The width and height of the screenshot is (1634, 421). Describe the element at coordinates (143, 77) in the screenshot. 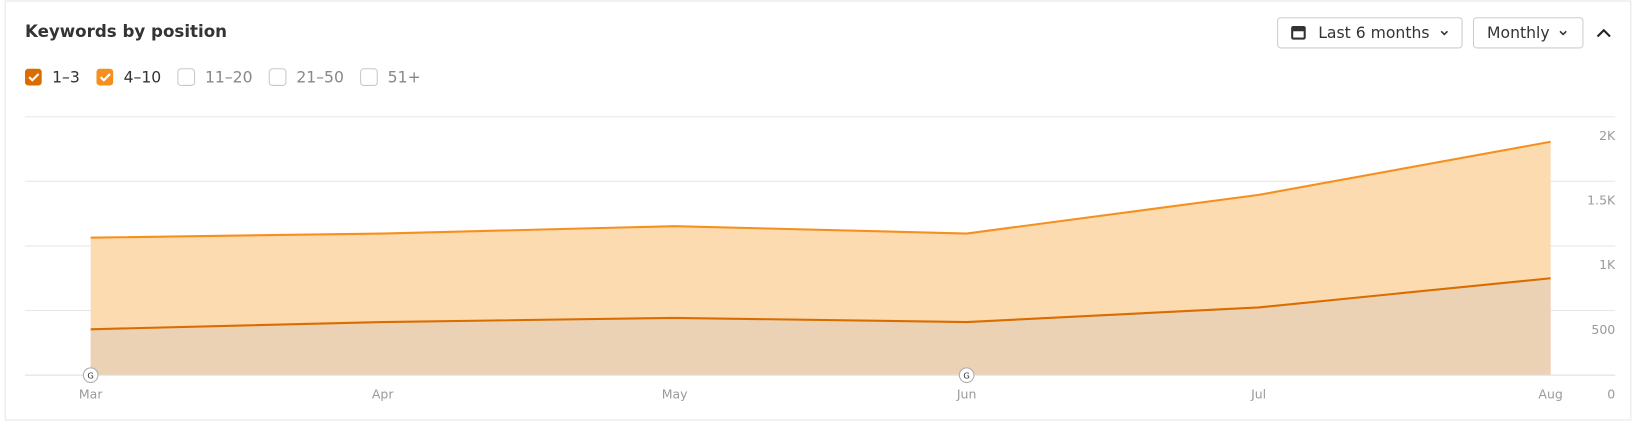

I see `legend-label: 4–10` at that location.